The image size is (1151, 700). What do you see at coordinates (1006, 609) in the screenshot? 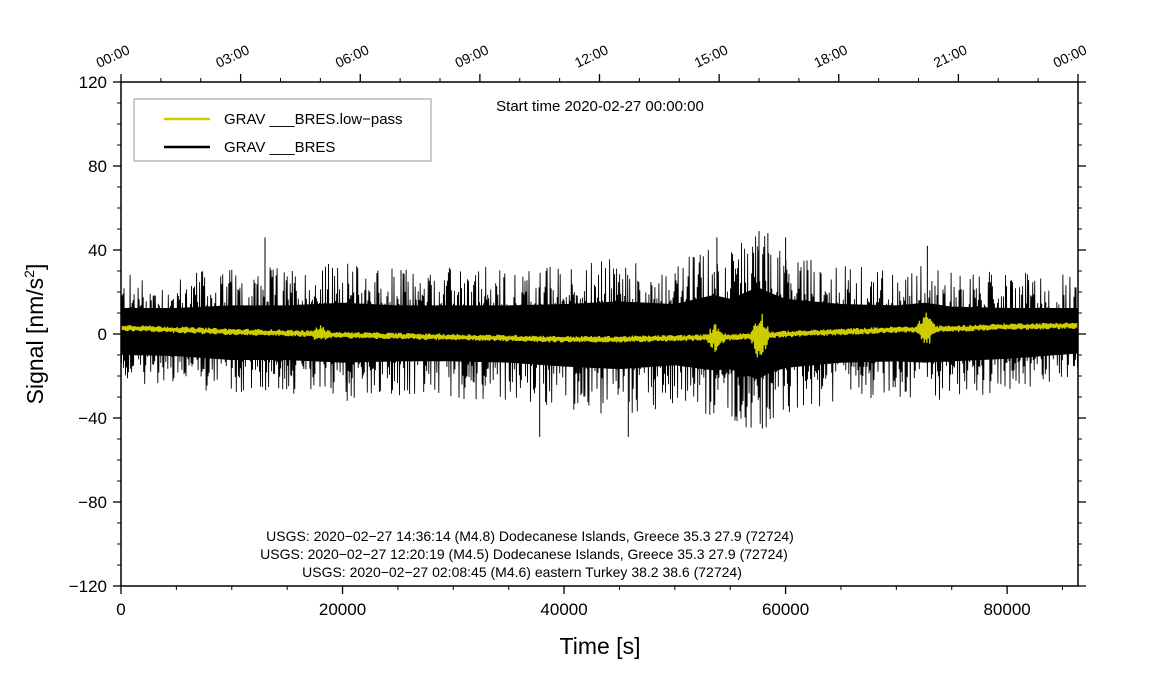
I see `x-tick-label: 80000` at bounding box center [1006, 609].